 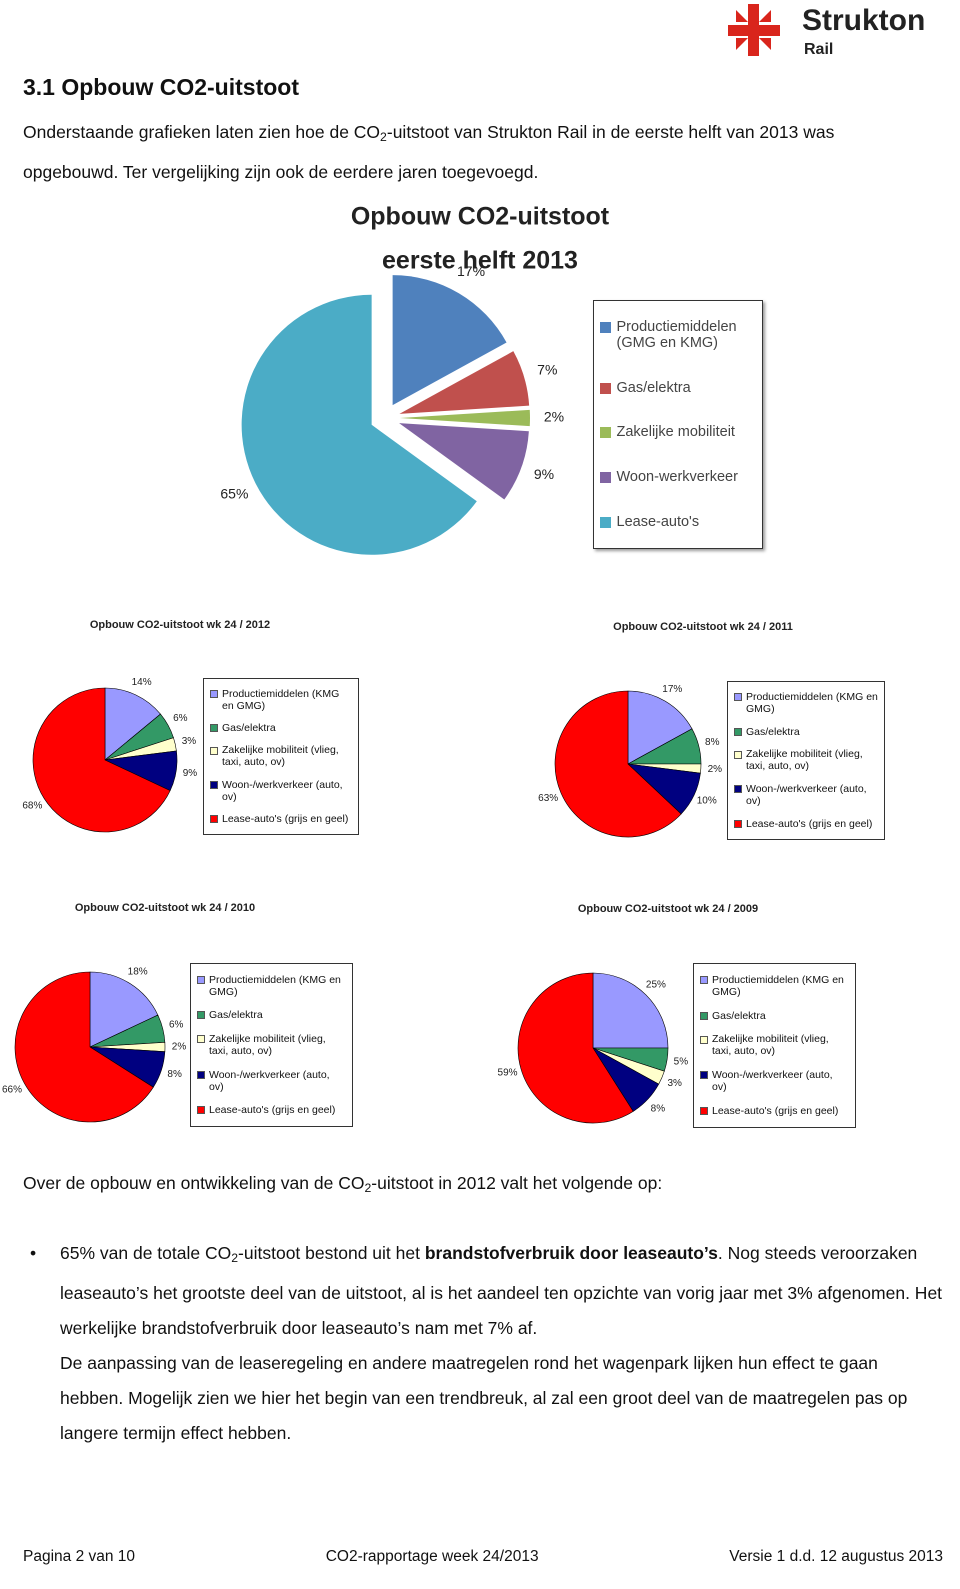 What do you see at coordinates (818, 49) in the screenshot?
I see `logo-sub: Rail` at bounding box center [818, 49].